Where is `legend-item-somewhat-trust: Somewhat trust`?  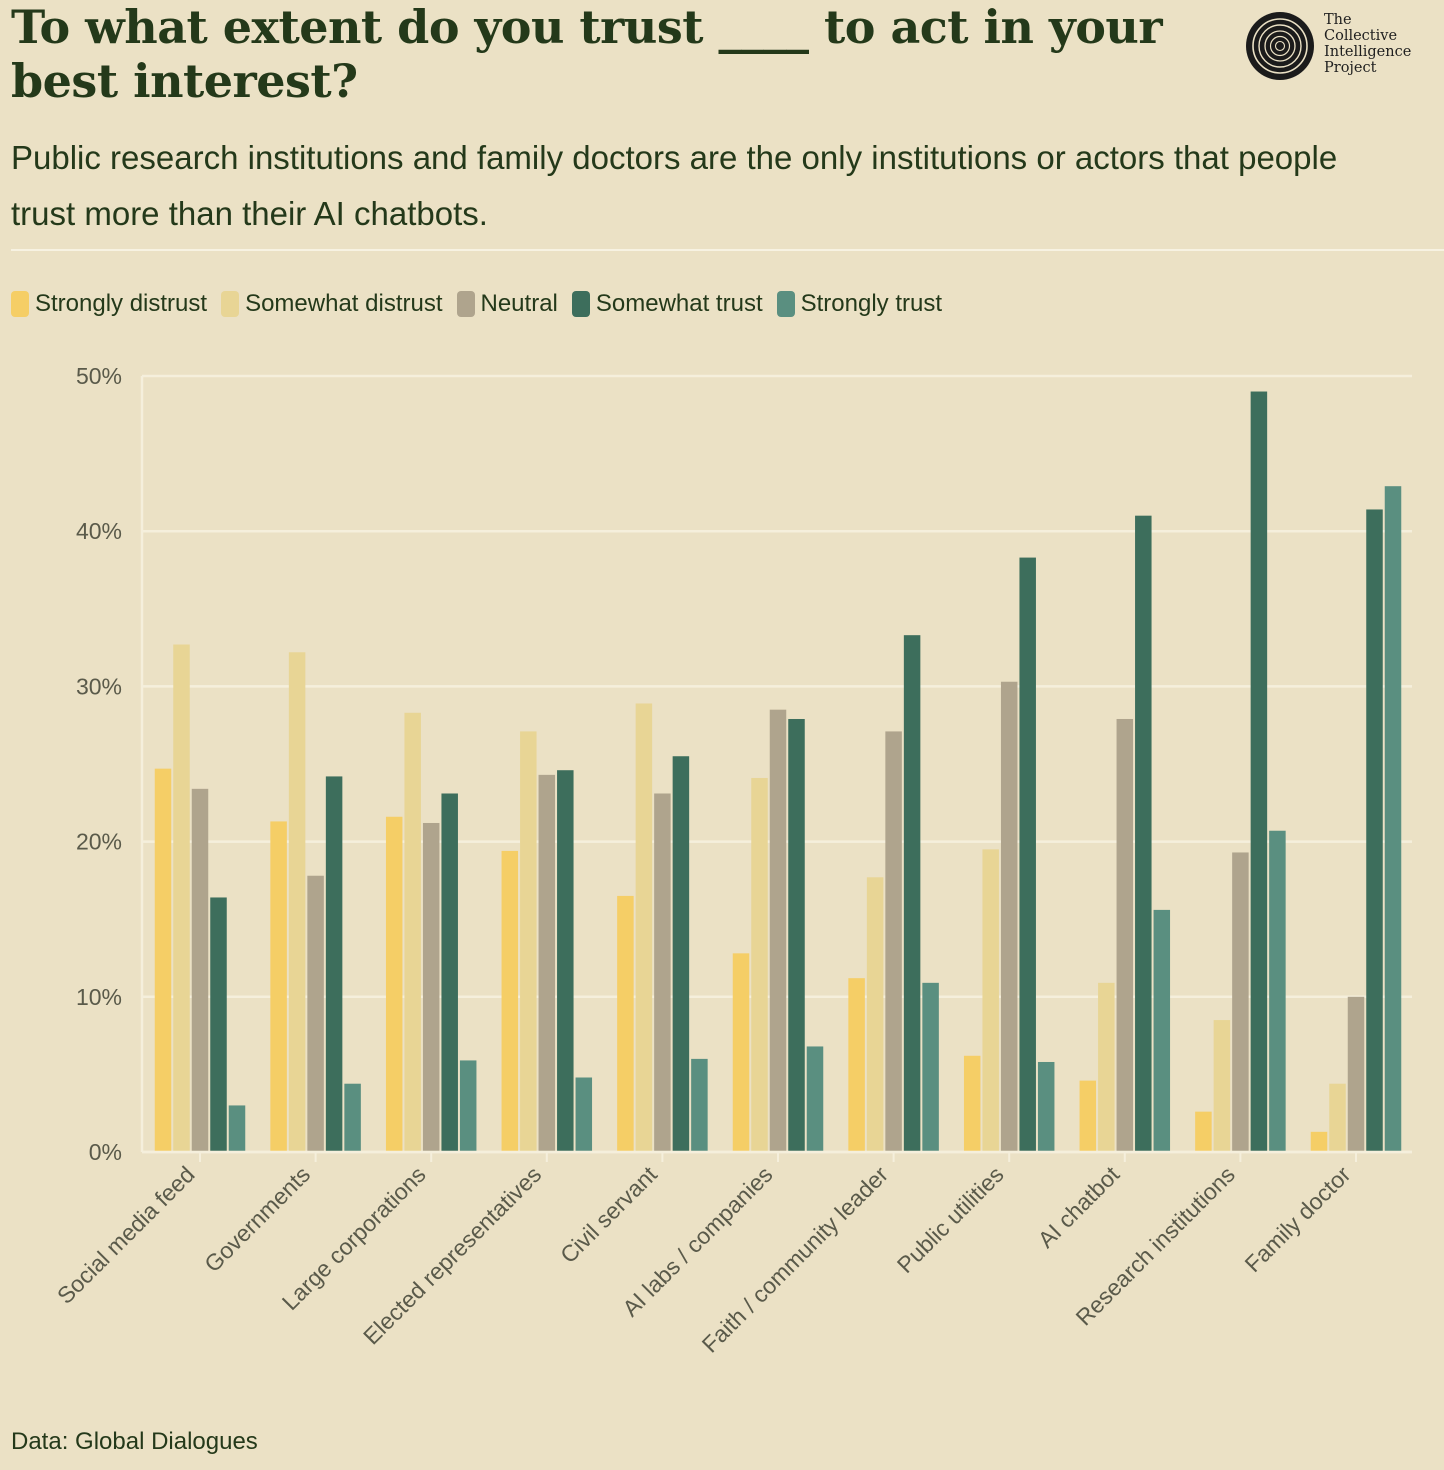 legend-item-somewhat-trust: Somewhat trust is located at coordinates (667, 304).